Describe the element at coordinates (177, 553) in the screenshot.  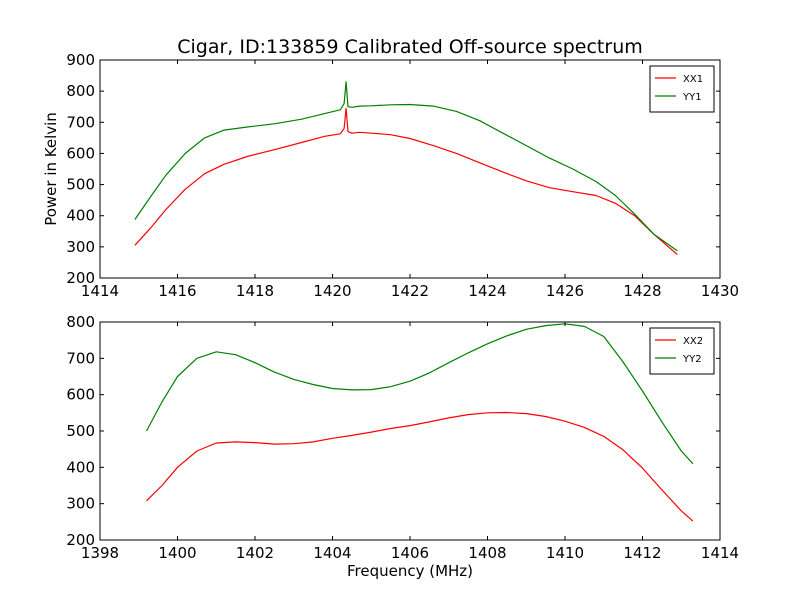
I see `x-tick-label: 1400` at that location.